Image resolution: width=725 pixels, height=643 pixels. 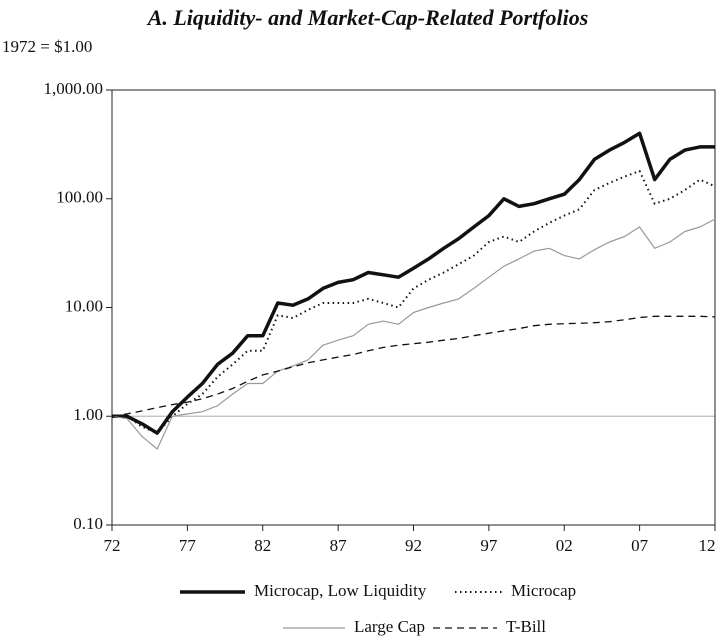 What do you see at coordinates (88, 523) in the screenshot?
I see `y-tick-label: 0.10` at bounding box center [88, 523].